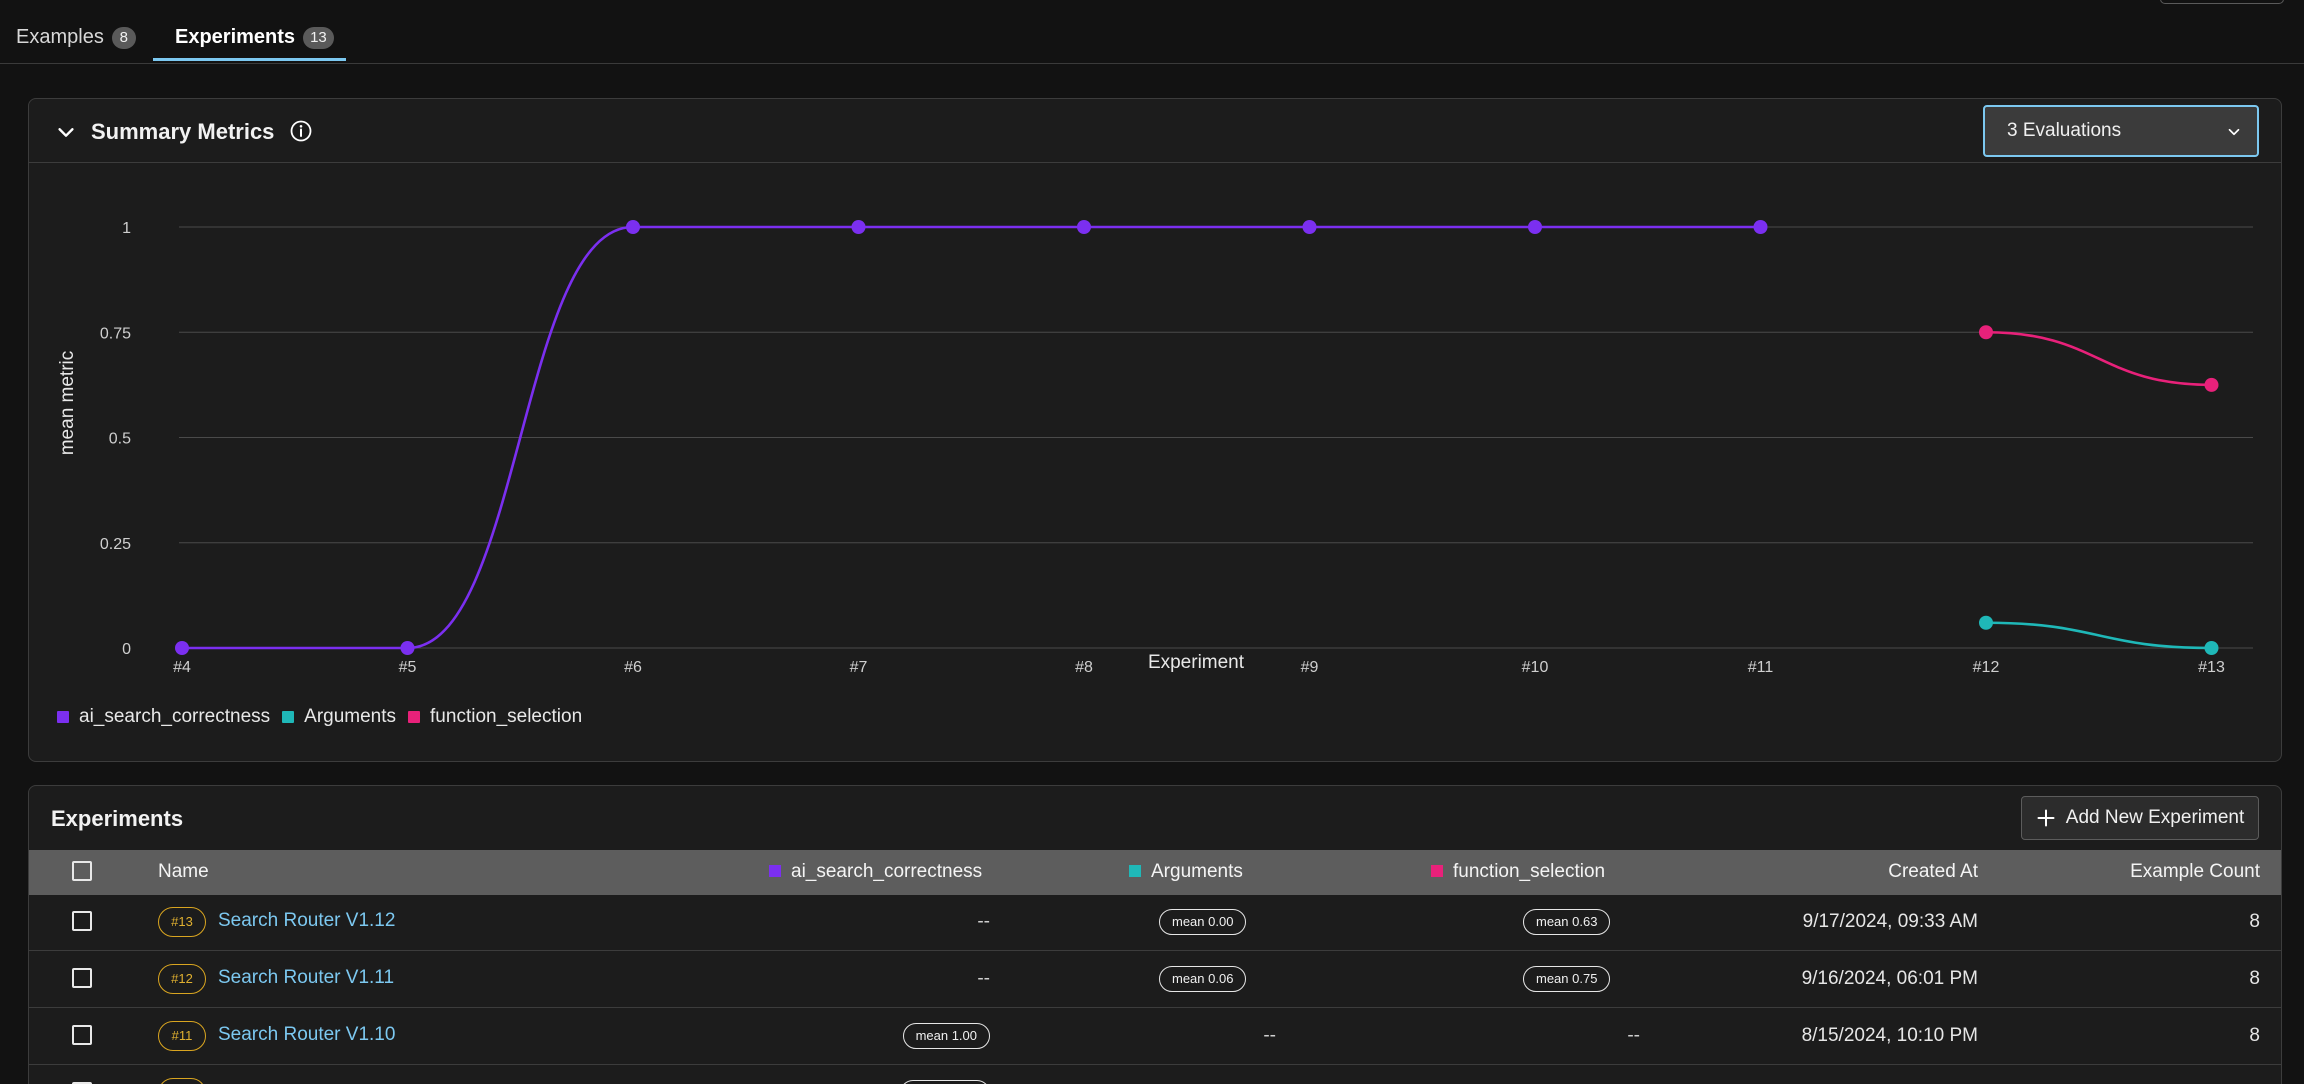 Image resolution: width=2304 pixels, height=1084 pixels. I want to click on plus-icon, so click(2046, 818).